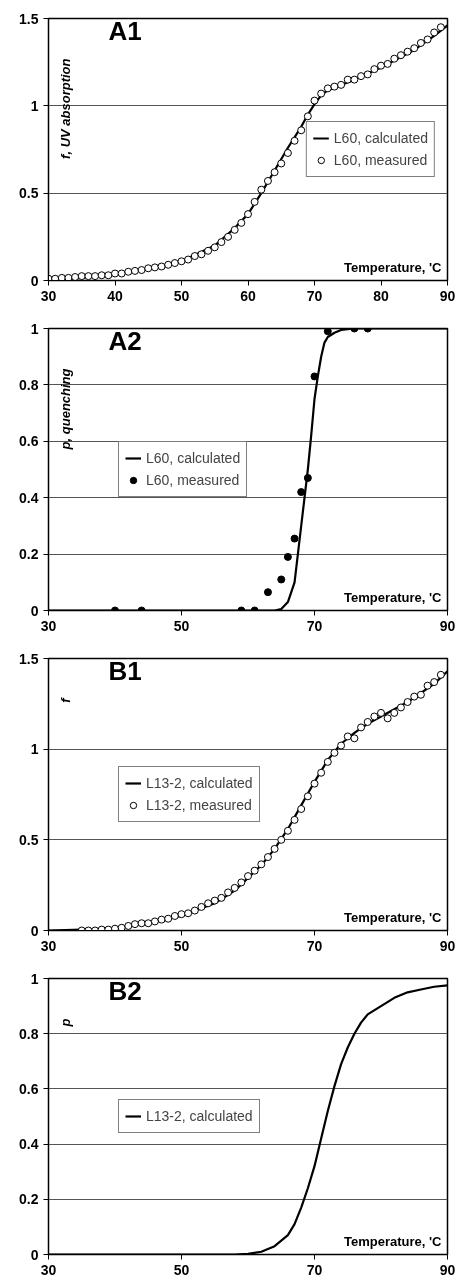 Image resolution: width=461 pixels, height=1284 pixels. Describe the element at coordinates (125, 30) in the screenshot. I see `chart-title: A1` at that location.